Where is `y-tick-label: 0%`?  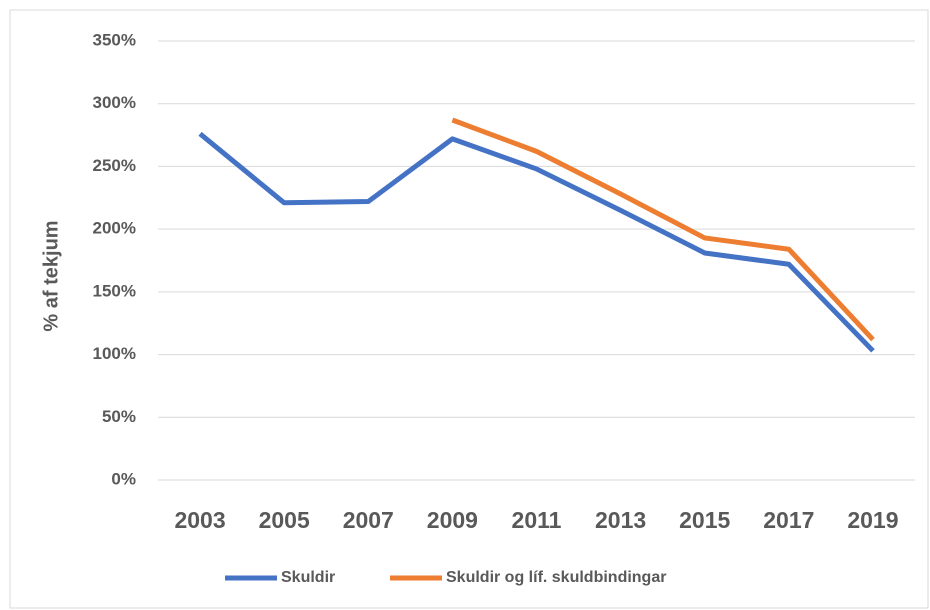 y-tick-label: 0% is located at coordinates (123, 478).